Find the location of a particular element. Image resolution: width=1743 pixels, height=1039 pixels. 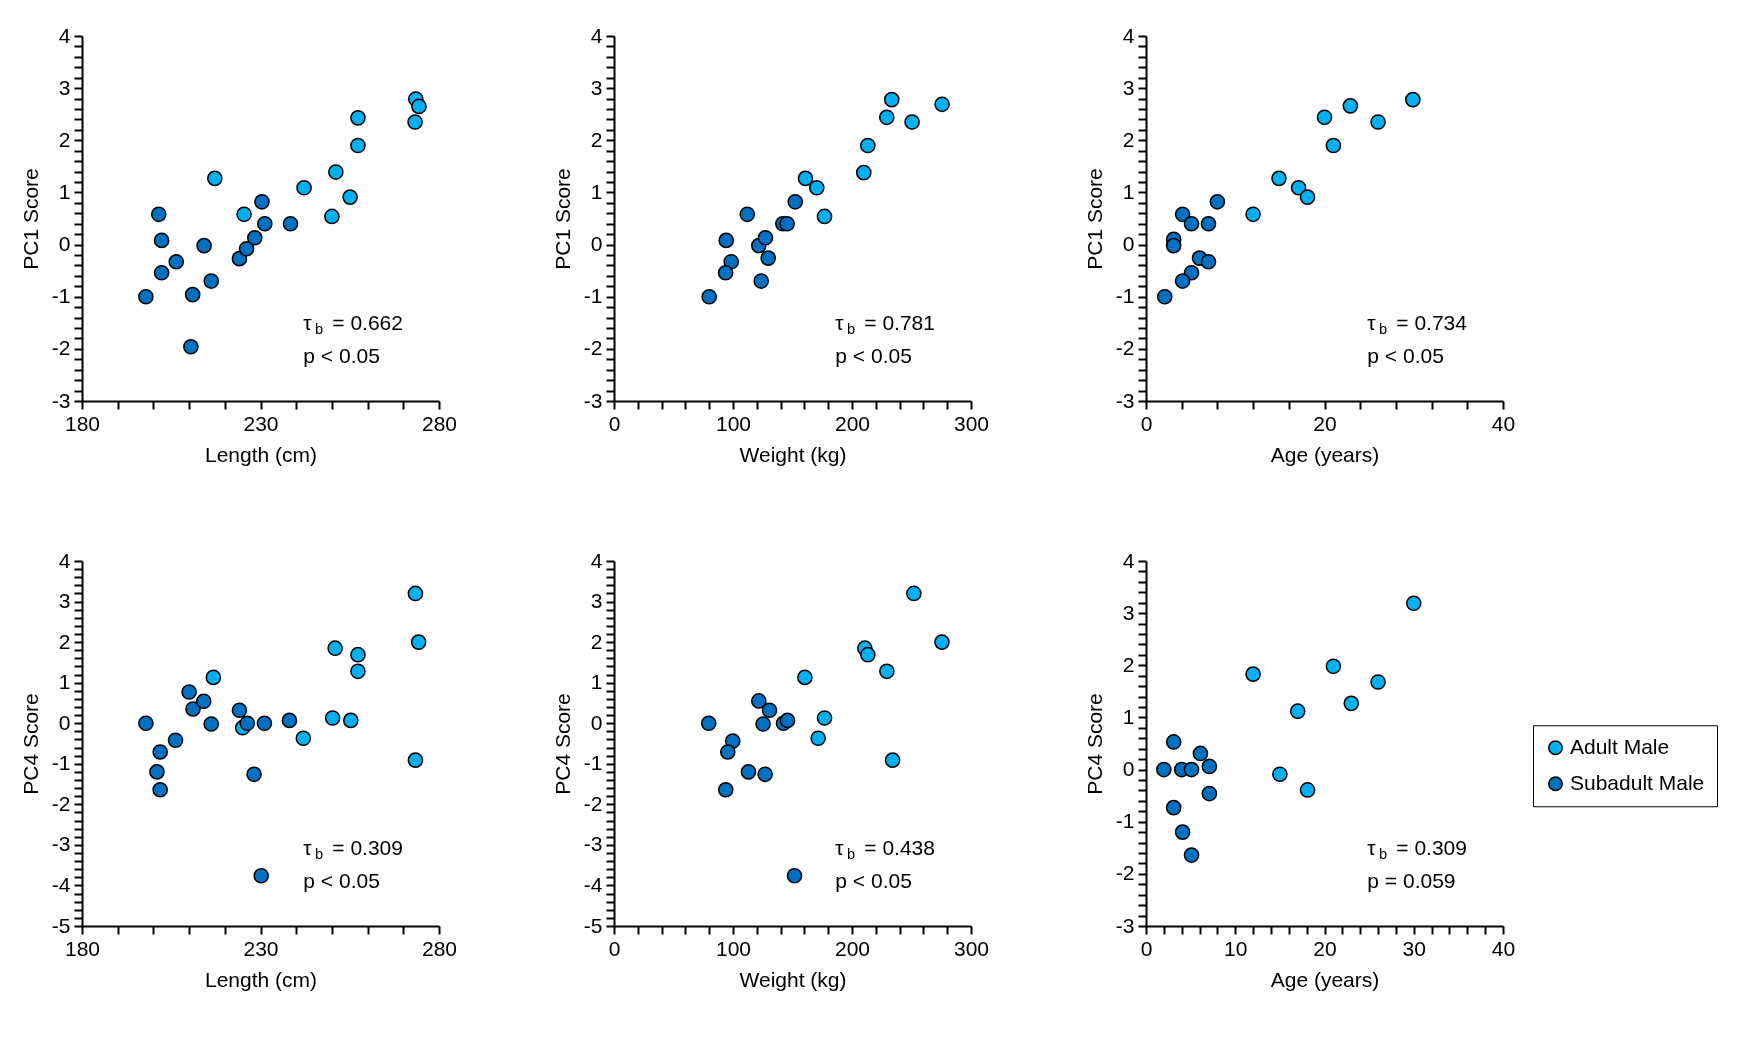

legend-label: Adult Male is located at coordinates (1620, 746).